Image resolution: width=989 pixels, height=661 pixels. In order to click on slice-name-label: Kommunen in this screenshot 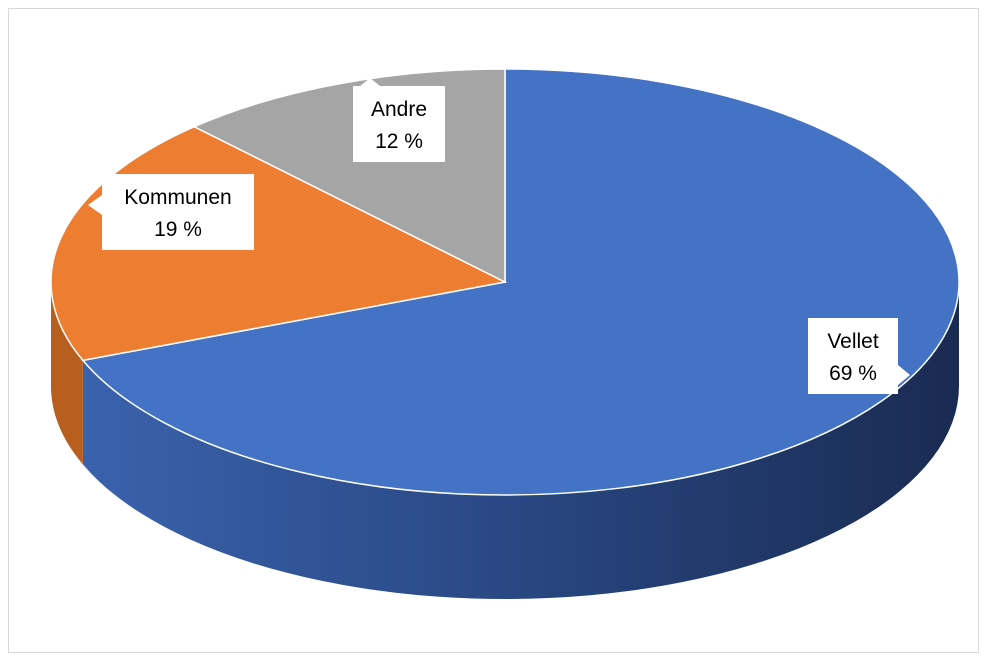, I will do `click(177, 197)`.